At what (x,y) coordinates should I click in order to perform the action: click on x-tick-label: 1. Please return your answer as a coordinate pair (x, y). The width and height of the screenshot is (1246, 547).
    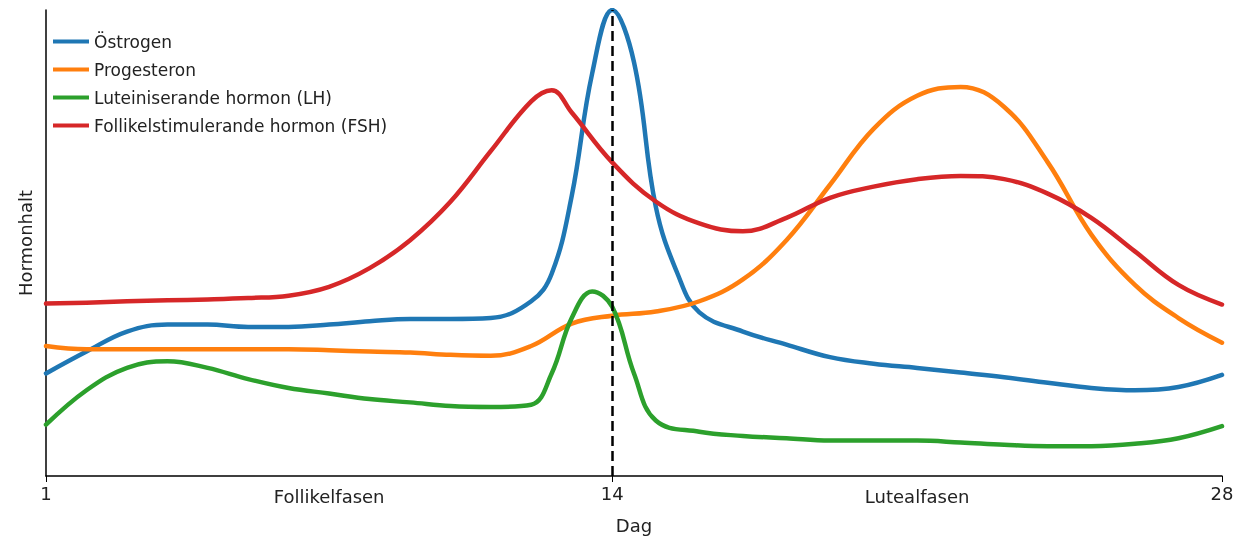
    Looking at the image, I should click on (46, 493).